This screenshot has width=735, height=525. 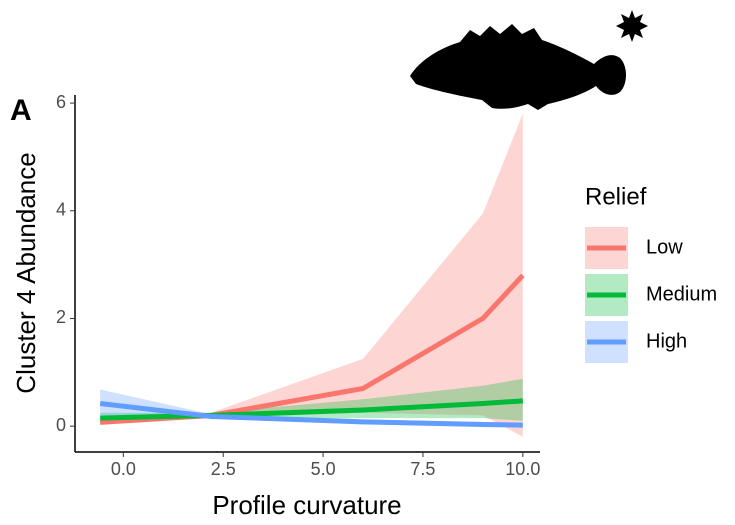 What do you see at coordinates (61, 425) in the screenshot?
I see `y-tick-label: 0` at bounding box center [61, 425].